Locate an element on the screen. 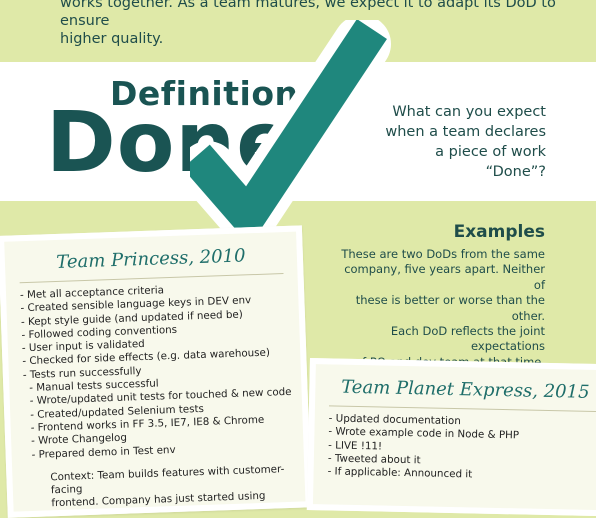 The height and width of the screenshot is (518, 596). title-definition: Definition is located at coordinates (204, 93).